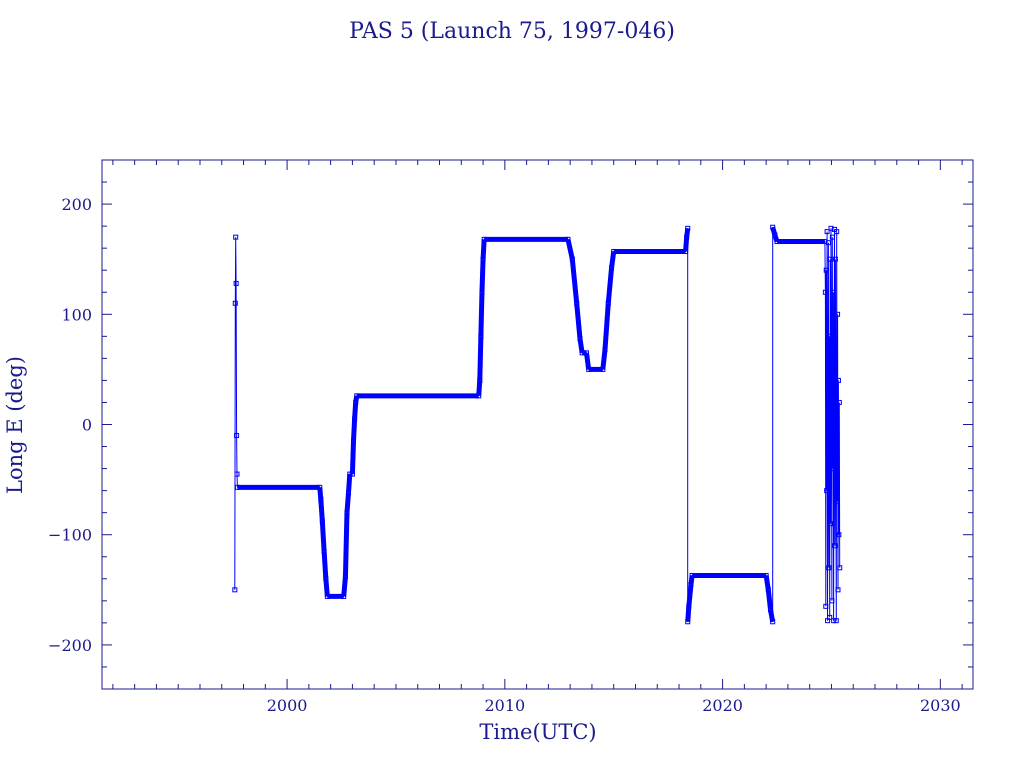 The image size is (1024, 768). I want to click on y-tick-label: 100, so click(76, 314).